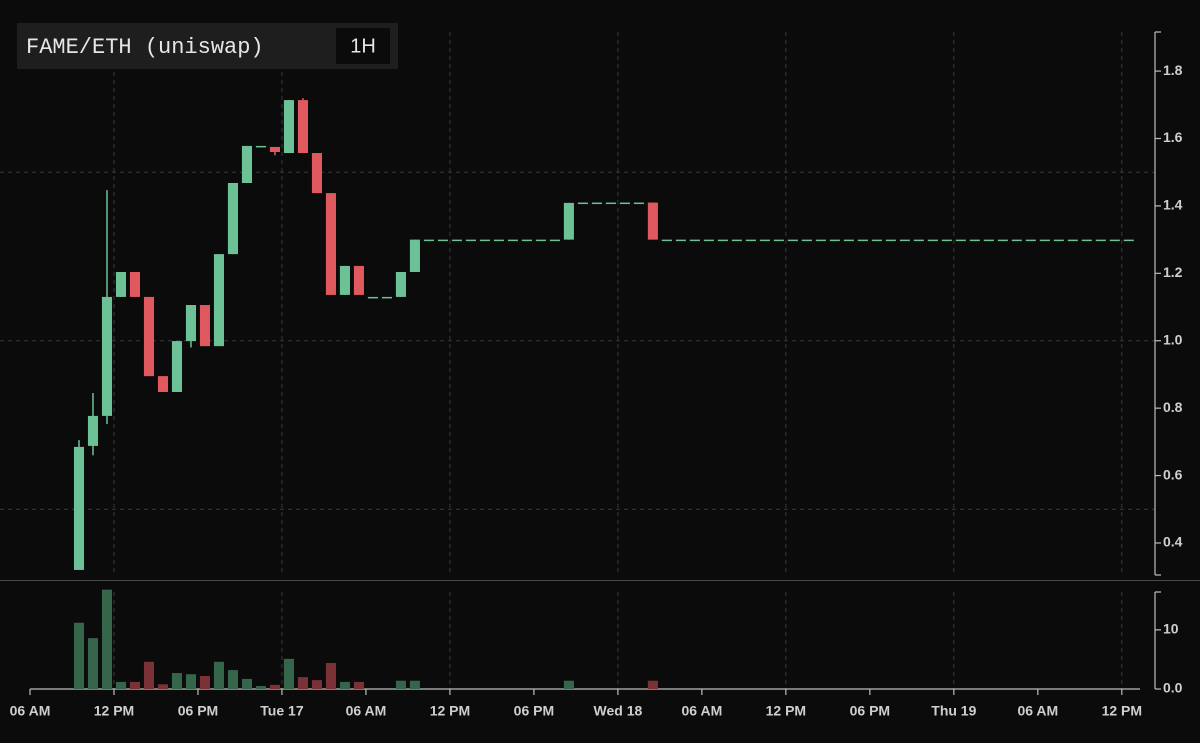 The image size is (1200, 743). I want to click on y-tick-label: 1.8, so click(1173, 70).